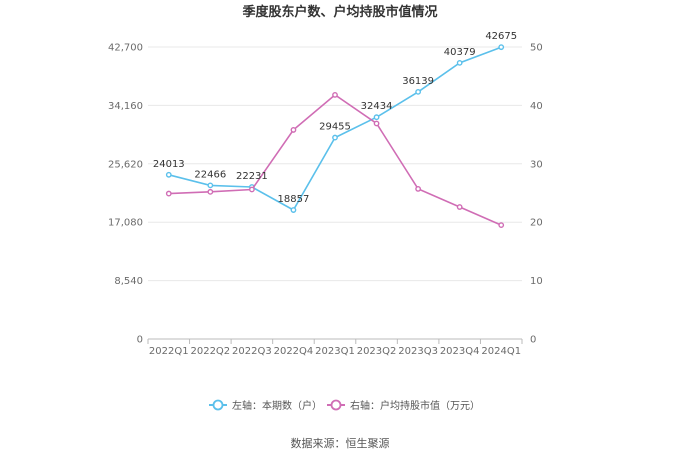 This screenshot has height=460, width=680. Describe the element at coordinates (294, 199) in the screenshot. I see `data-label: 18857` at that location.